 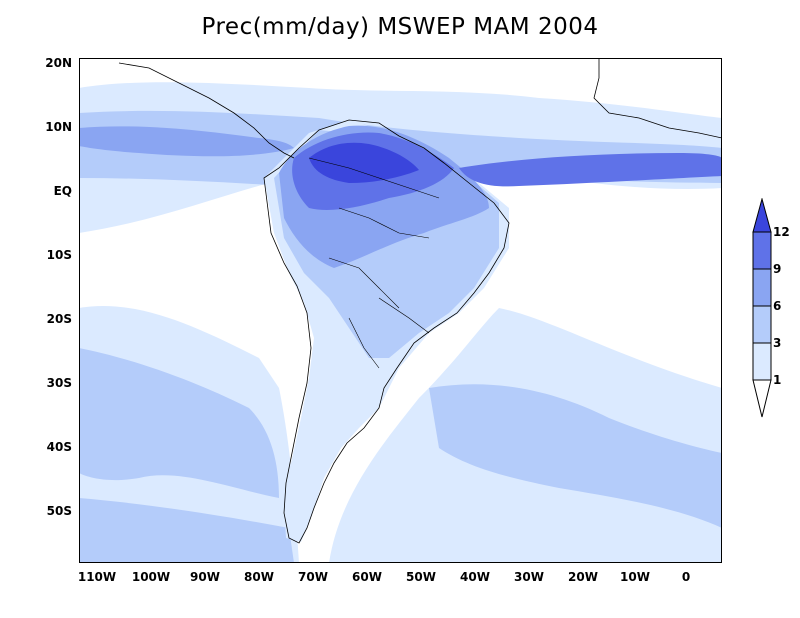 What do you see at coordinates (686, 577) in the screenshot?
I see `lon-label-0: 0` at bounding box center [686, 577].